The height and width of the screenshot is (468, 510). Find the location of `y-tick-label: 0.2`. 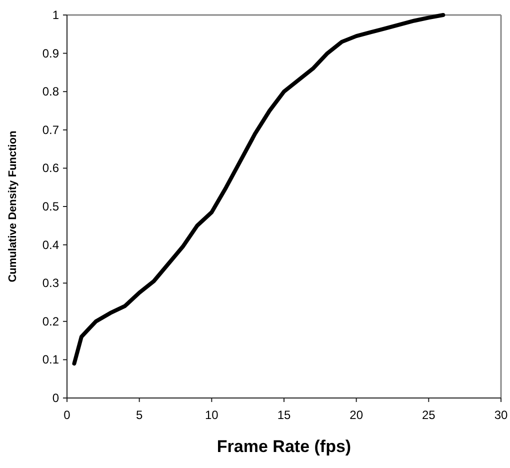

y-tick-label: 0.2 is located at coordinates (51, 321).